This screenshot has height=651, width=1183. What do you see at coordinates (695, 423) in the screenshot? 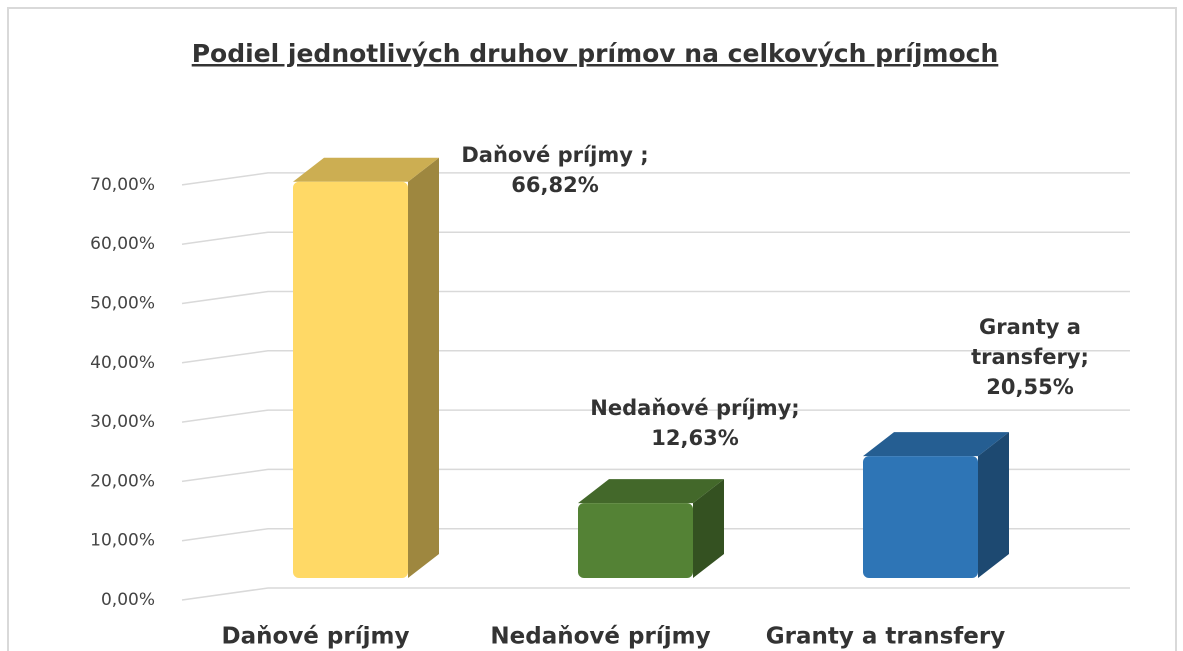
I see `data-label: Nedaňové príjmy; 12,63%` at bounding box center [695, 423].